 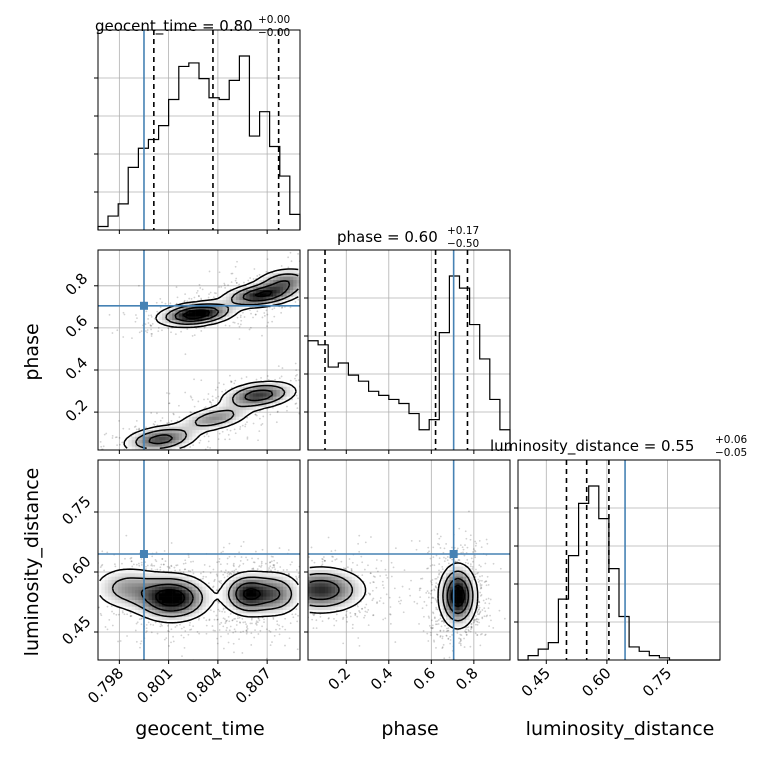 What do you see at coordinates (657, 682) in the screenshot?
I see `x-tick-label-luminosity_distance: 0.75` at bounding box center [657, 682].